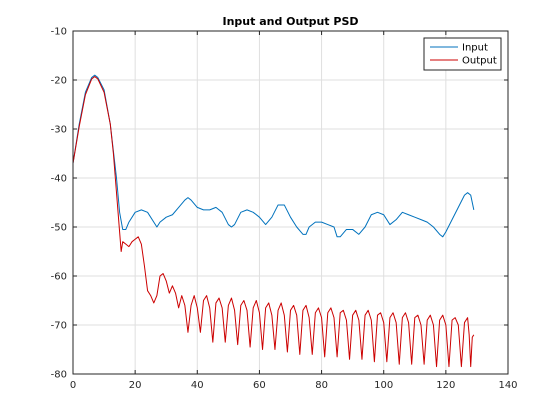 The height and width of the screenshot is (420, 560). I want to click on y-tick-label: -80, so click(59, 375).